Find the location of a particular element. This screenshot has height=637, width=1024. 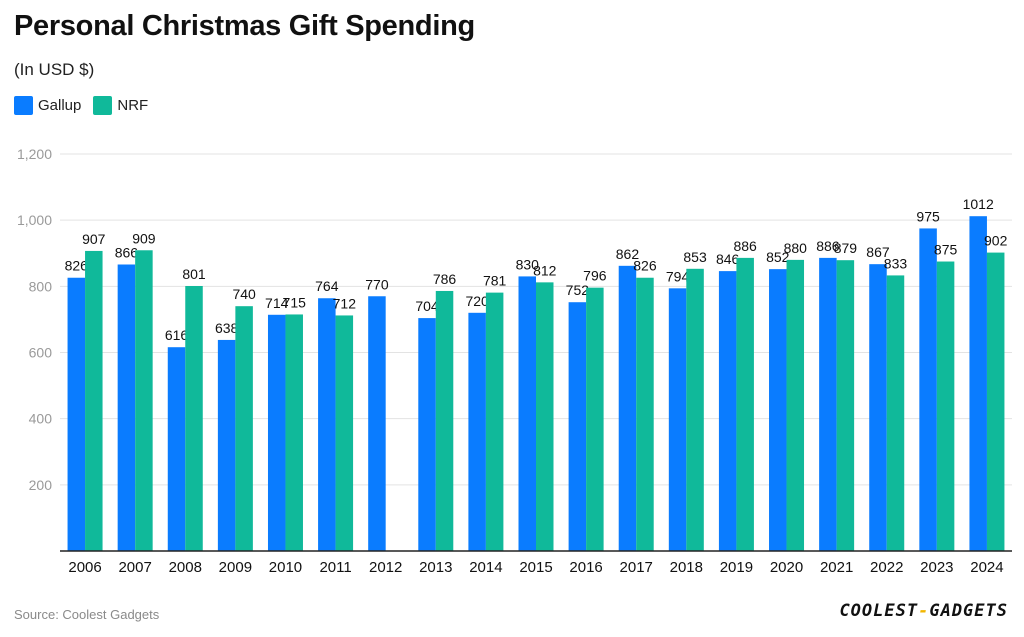

data-label-nrf-2006: 907 is located at coordinates (94, 239).